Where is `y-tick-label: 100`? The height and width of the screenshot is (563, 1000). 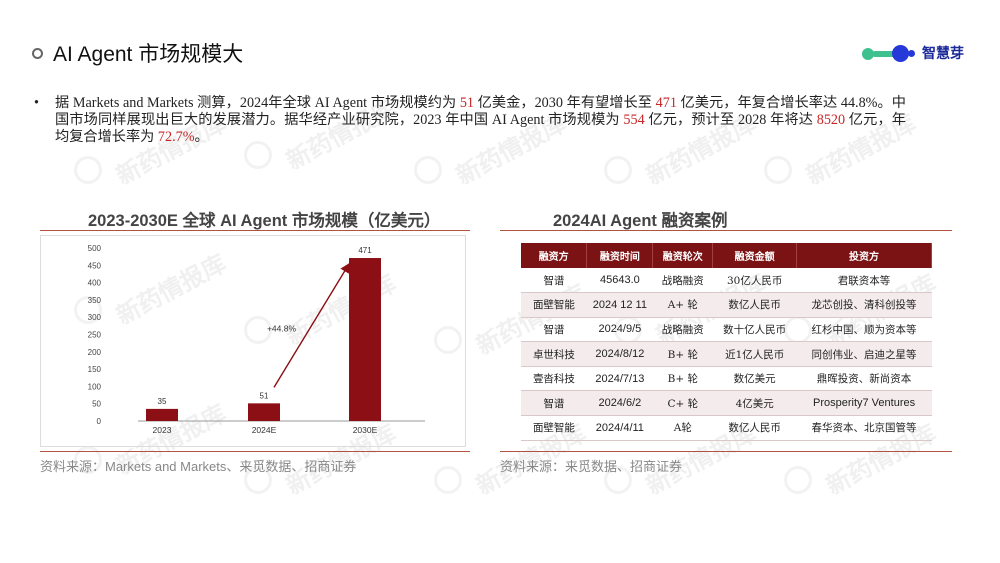
y-tick-label: 100 is located at coordinates (95, 386).